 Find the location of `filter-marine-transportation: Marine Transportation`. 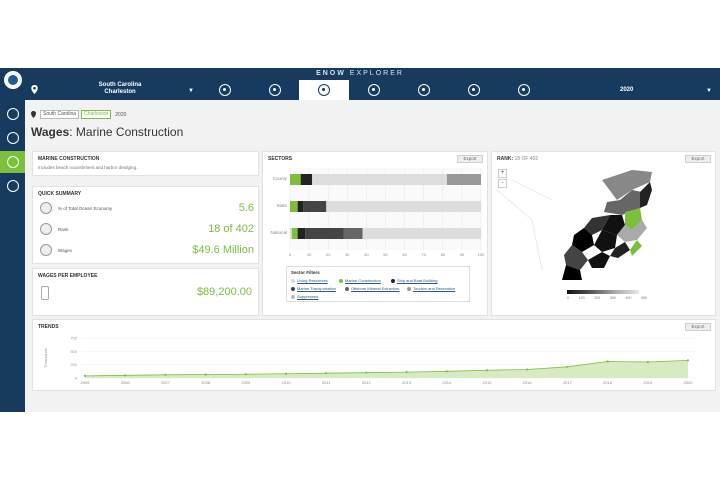

filter-marine-transportation: Marine Transportation is located at coordinates (313, 288).